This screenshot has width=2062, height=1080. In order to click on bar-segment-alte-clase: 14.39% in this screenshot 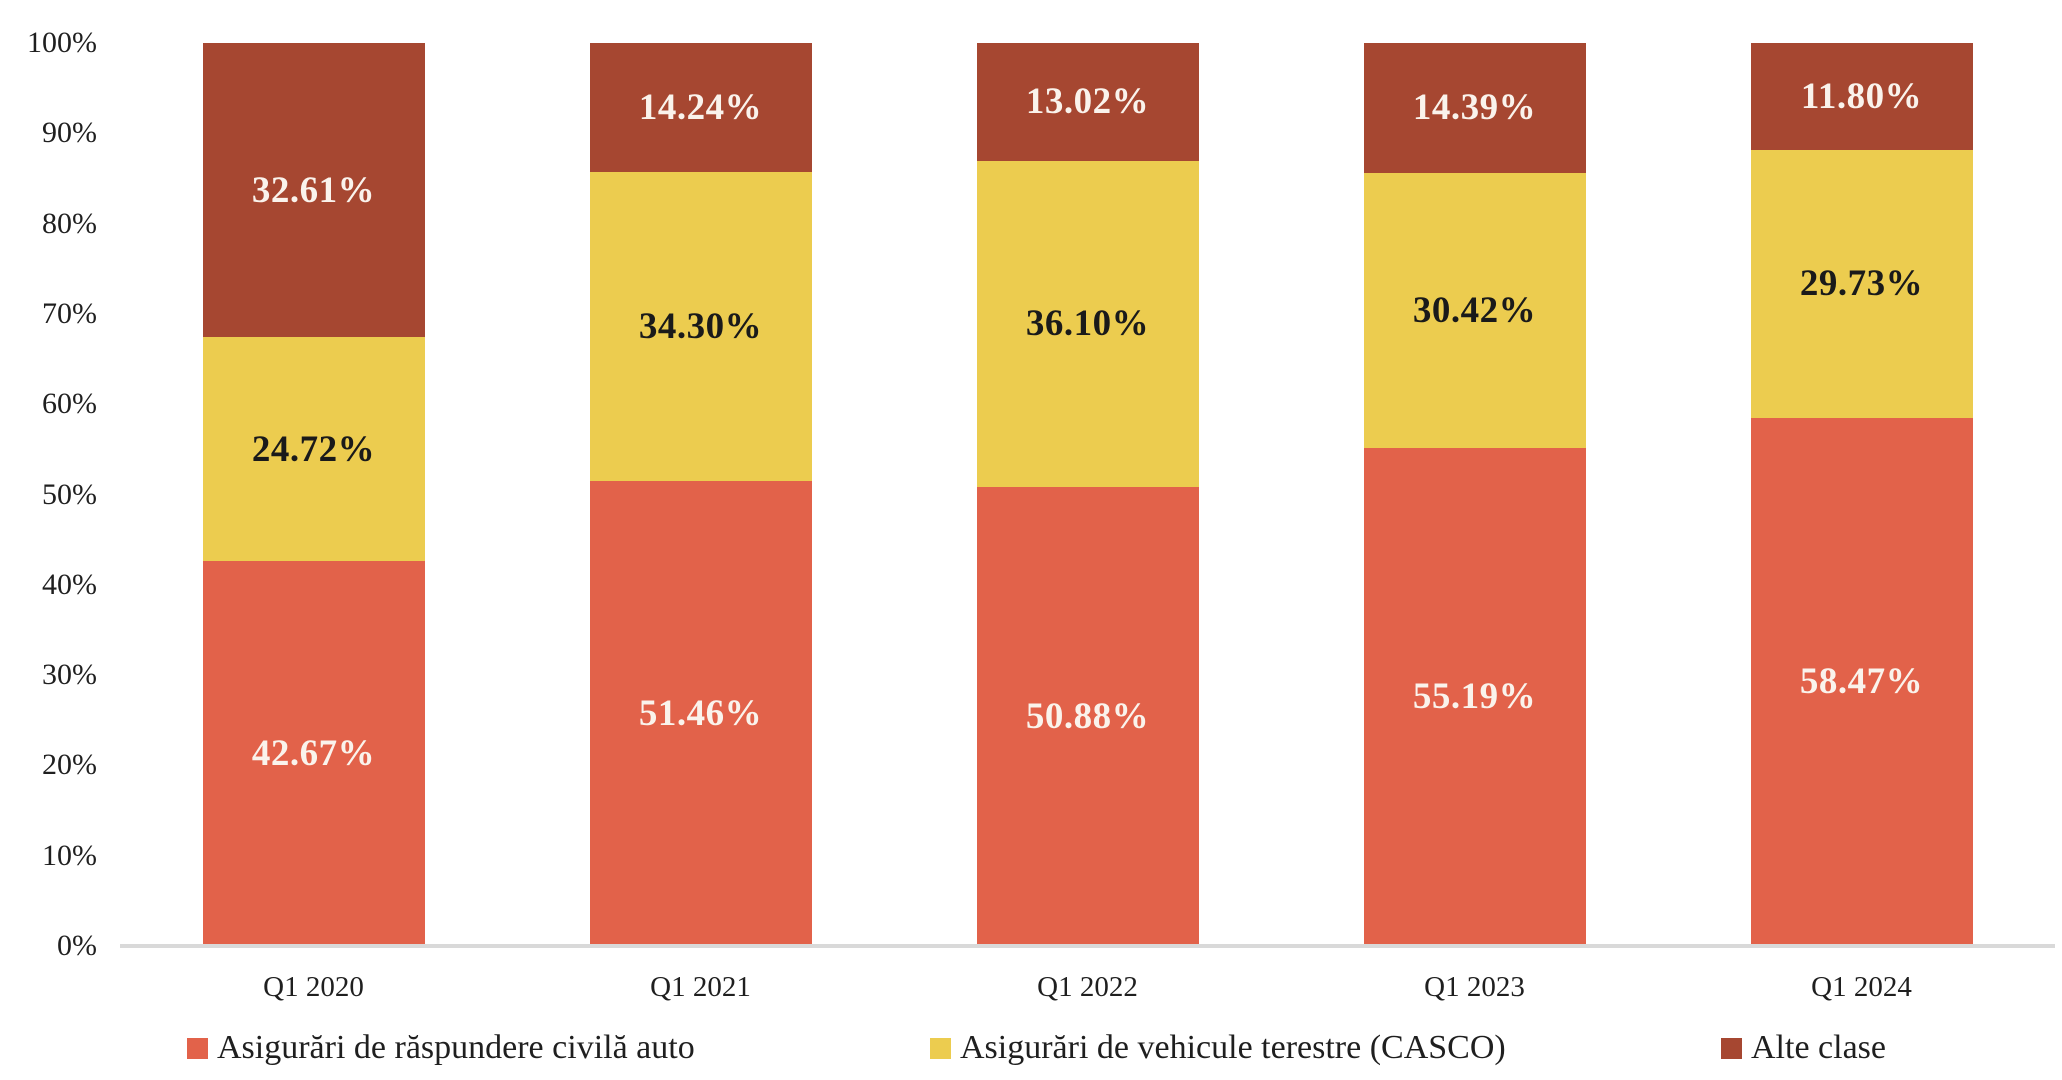, I will do `click(1474, 108)`.